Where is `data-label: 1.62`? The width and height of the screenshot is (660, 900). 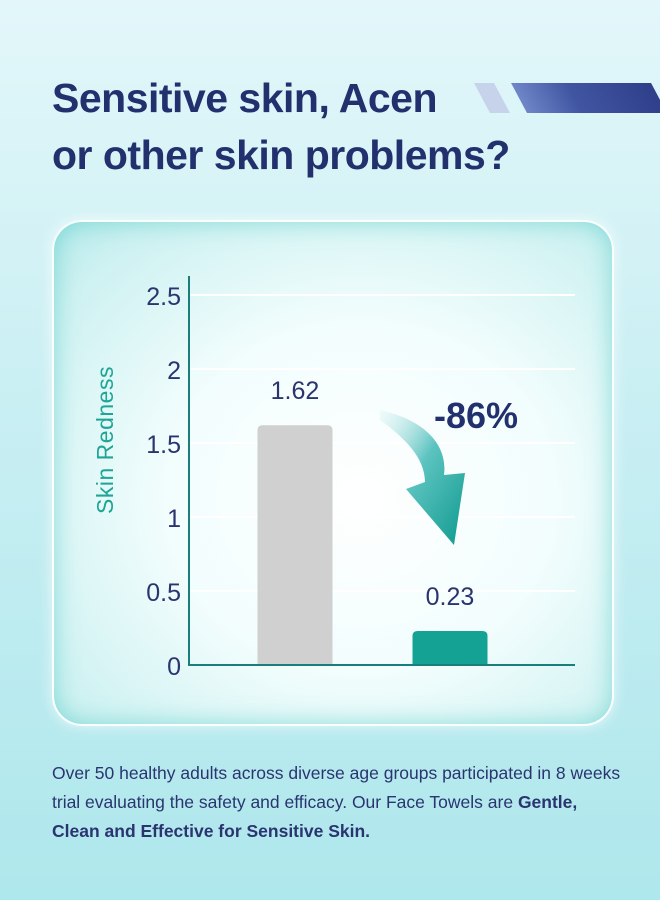
data-label: 1.62 is located at coordinates (295, 391).